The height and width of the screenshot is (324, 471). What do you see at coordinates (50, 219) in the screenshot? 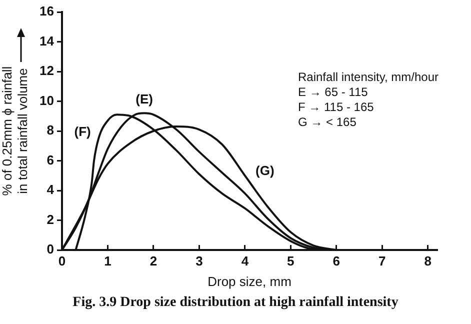
I see `y-tick-label: 2` at bounding box center [50, 219].